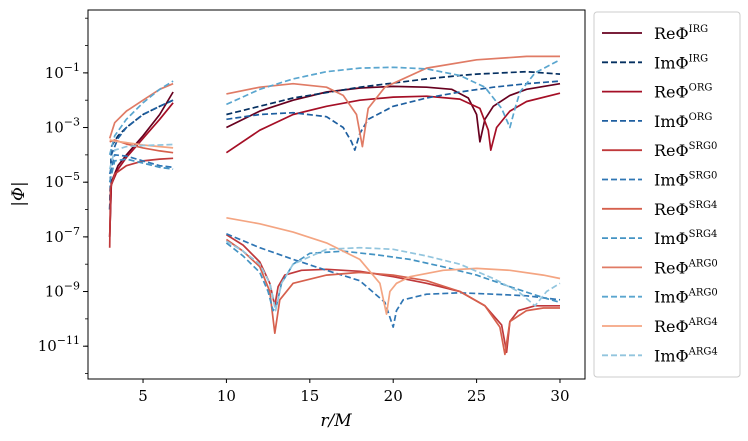 The width and height of the screenshot is (748, 441). I want to click on x-axis: 5 10 15 20 25 30, so click(354, 392).